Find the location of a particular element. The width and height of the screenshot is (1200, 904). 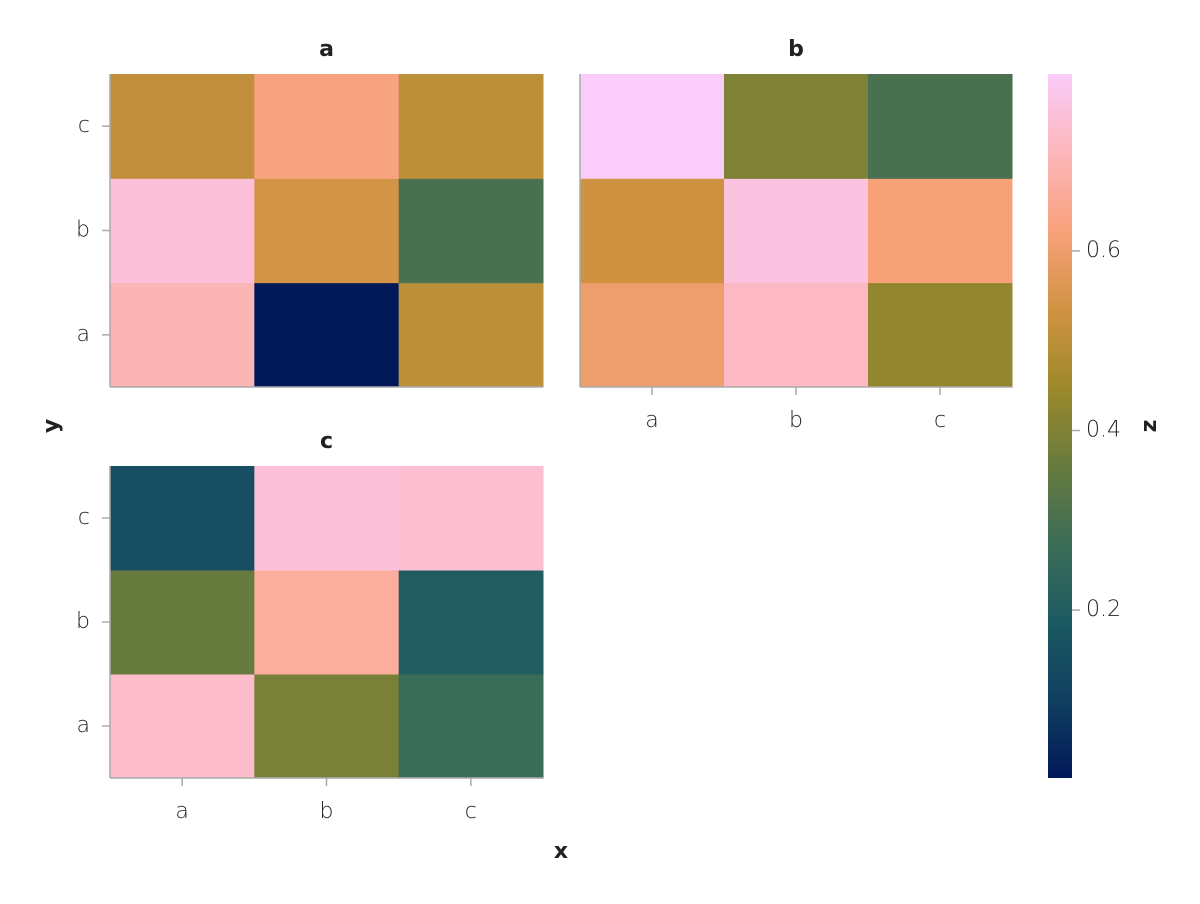

colorbar-tick-label: 0.2 is located at coordinates (1103, 609).